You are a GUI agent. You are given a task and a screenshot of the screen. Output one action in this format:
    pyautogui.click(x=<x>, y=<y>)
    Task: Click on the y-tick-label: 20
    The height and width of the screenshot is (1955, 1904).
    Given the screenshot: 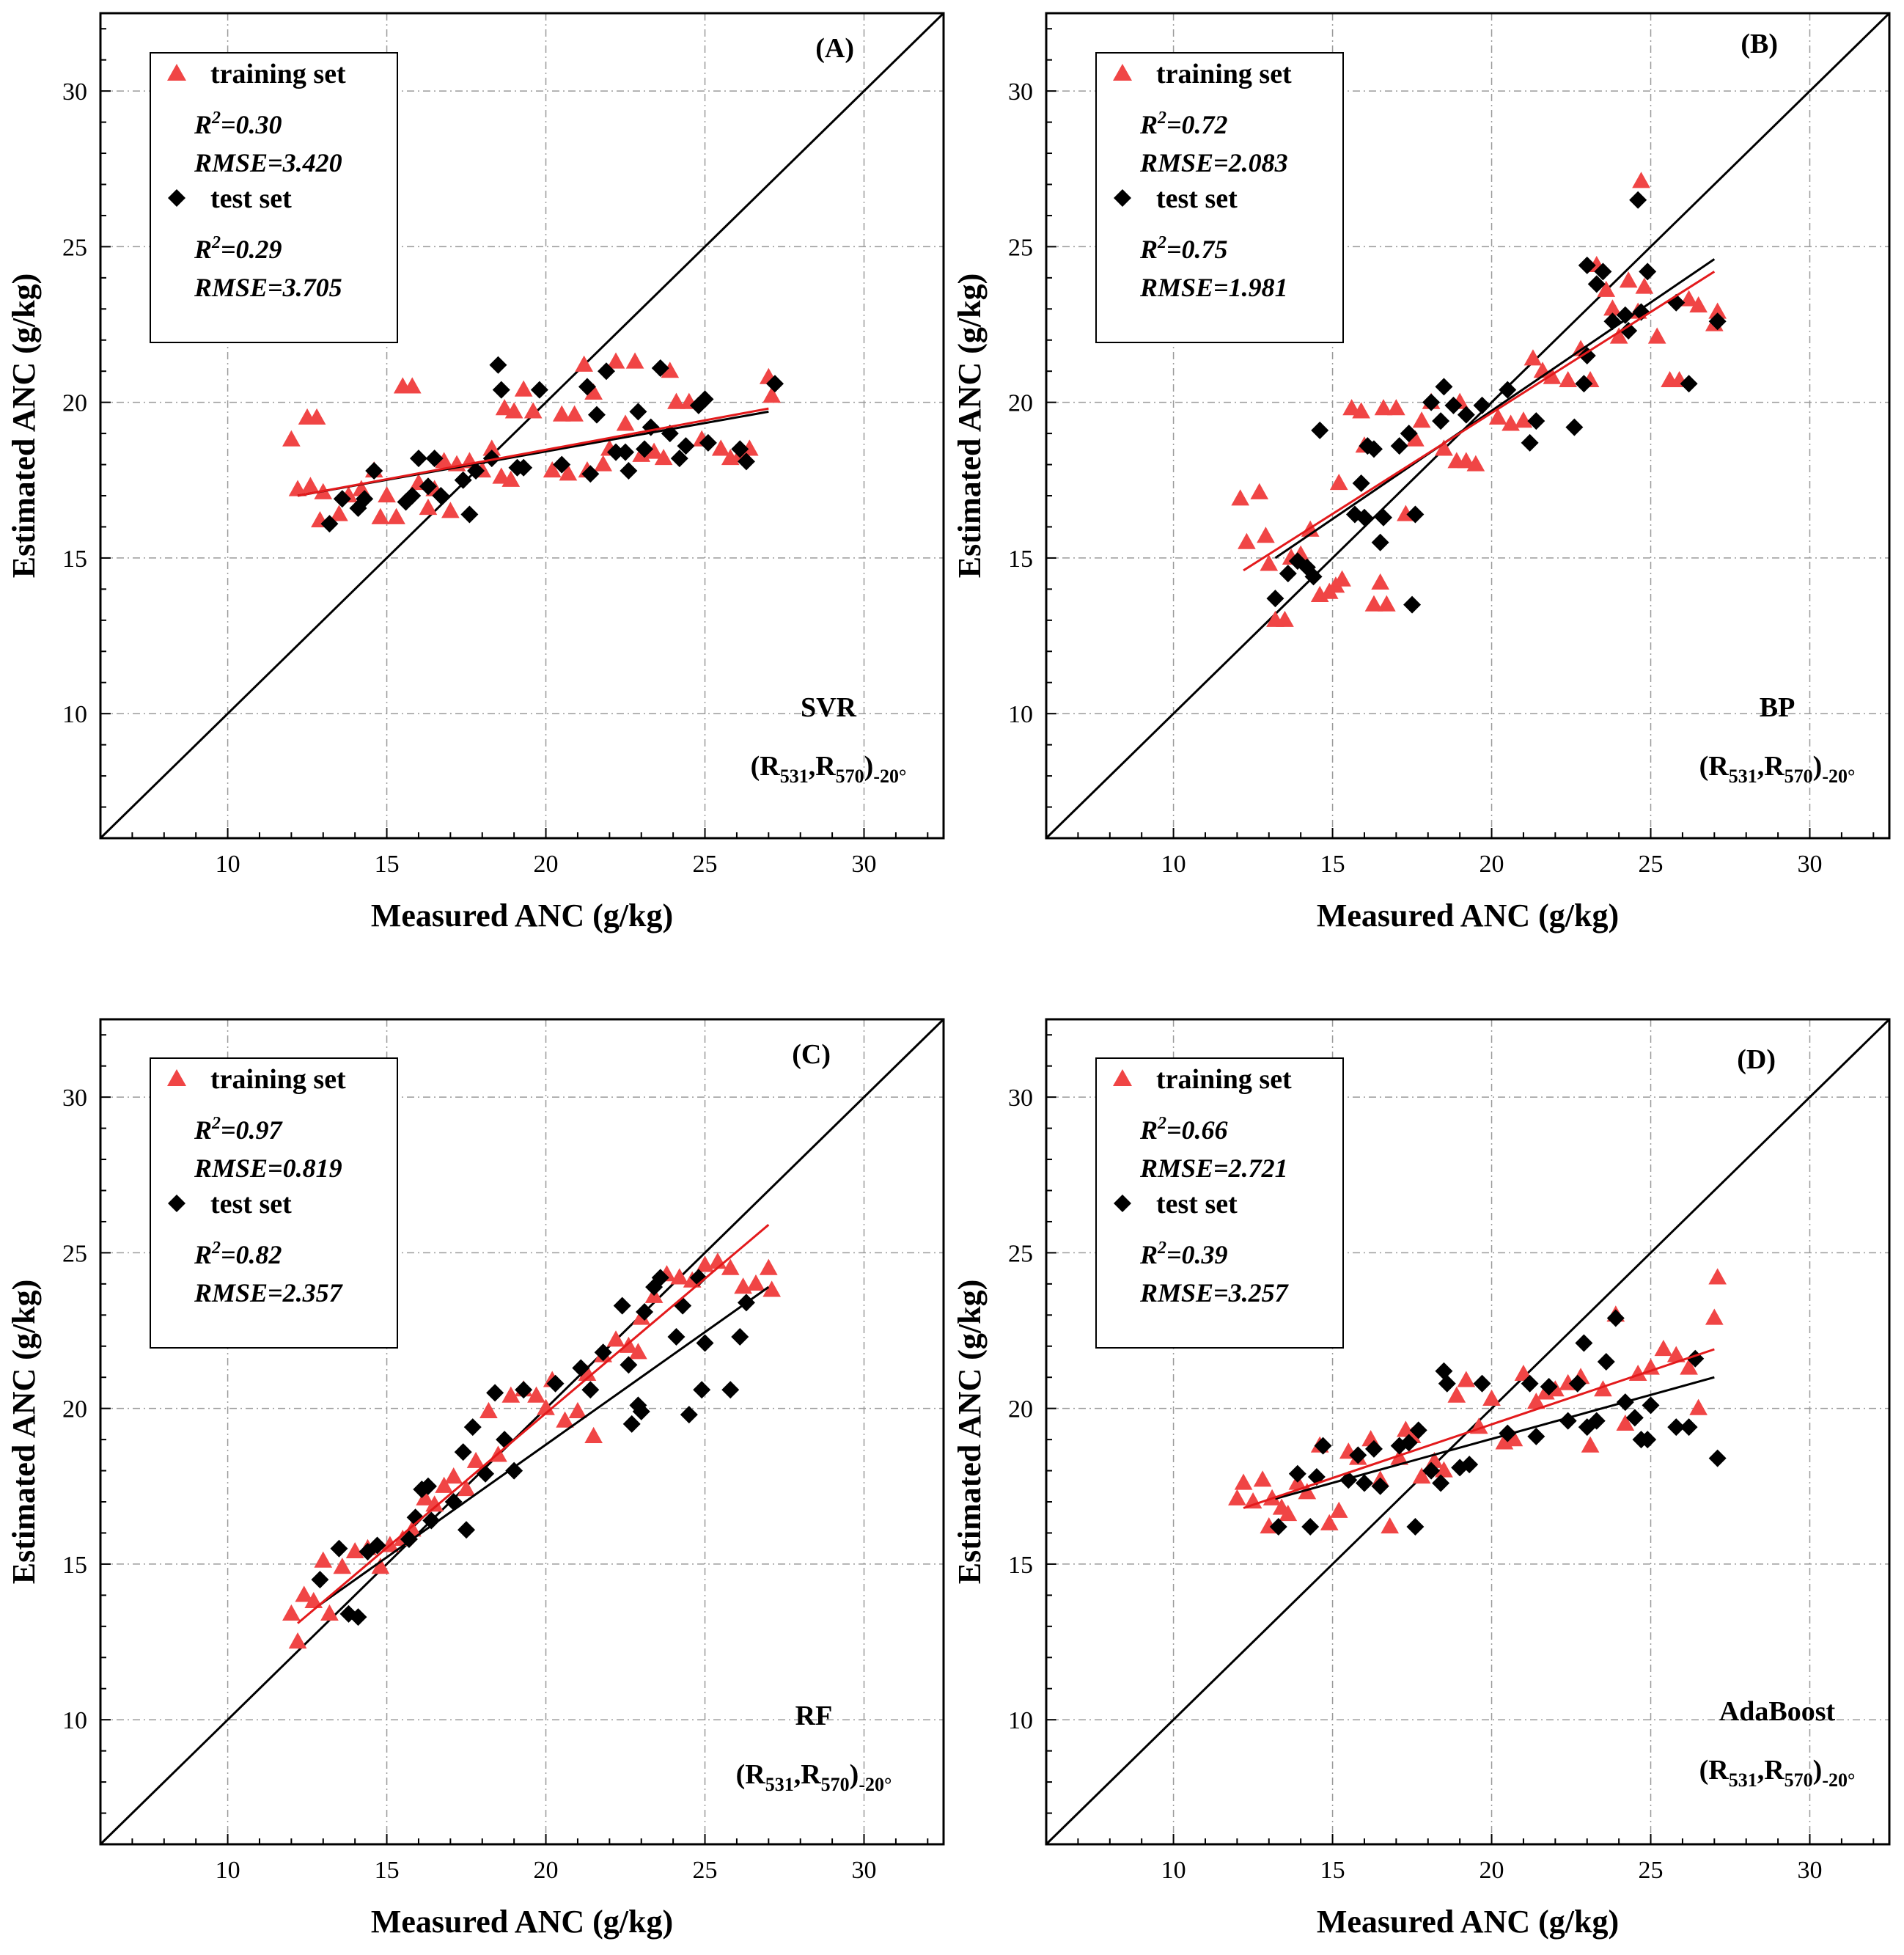 What is the action you would take?
    pyautogui.click(x=1021, y=403)
    